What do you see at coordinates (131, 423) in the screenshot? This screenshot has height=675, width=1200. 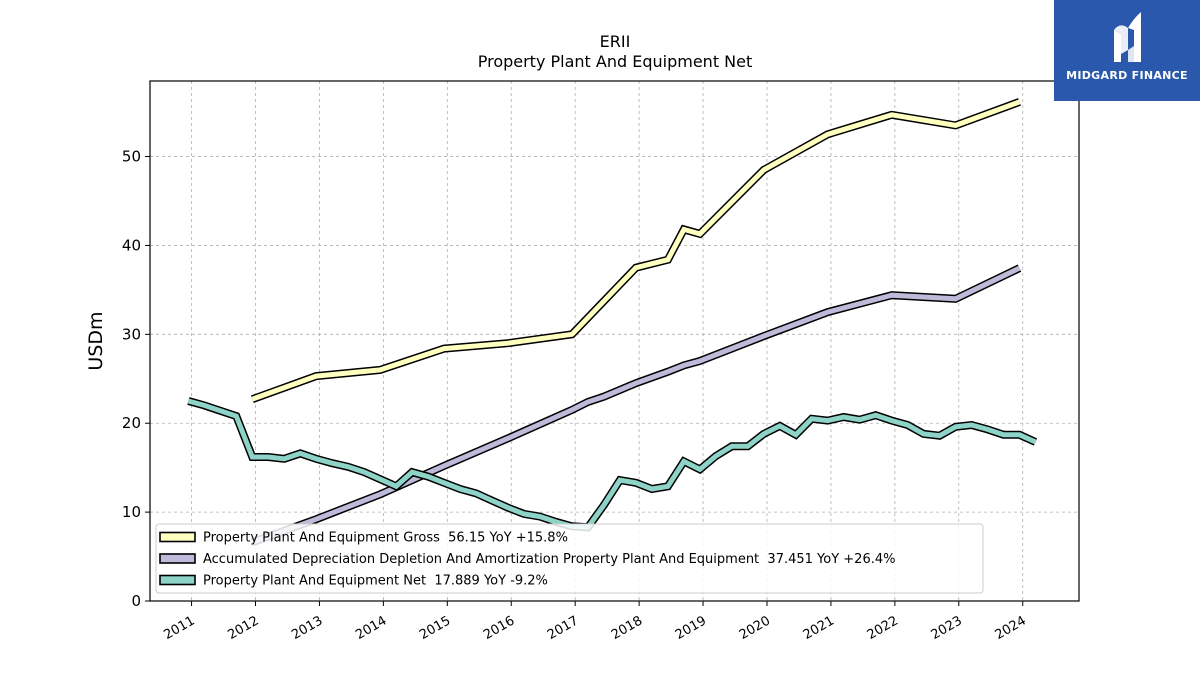 I see `y-tick-label: 20` at bounding box center [131, 423].